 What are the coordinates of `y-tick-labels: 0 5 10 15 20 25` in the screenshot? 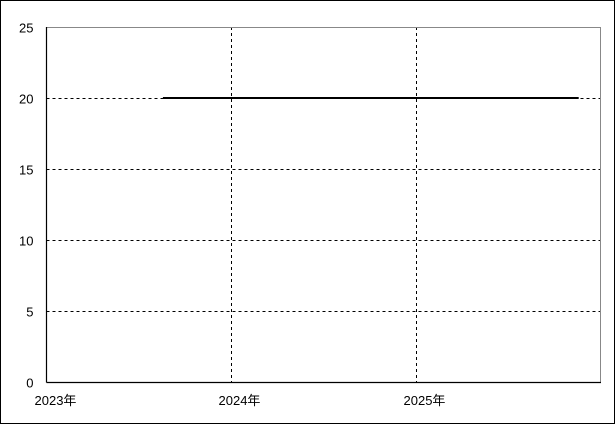 It's located at (26, 206).